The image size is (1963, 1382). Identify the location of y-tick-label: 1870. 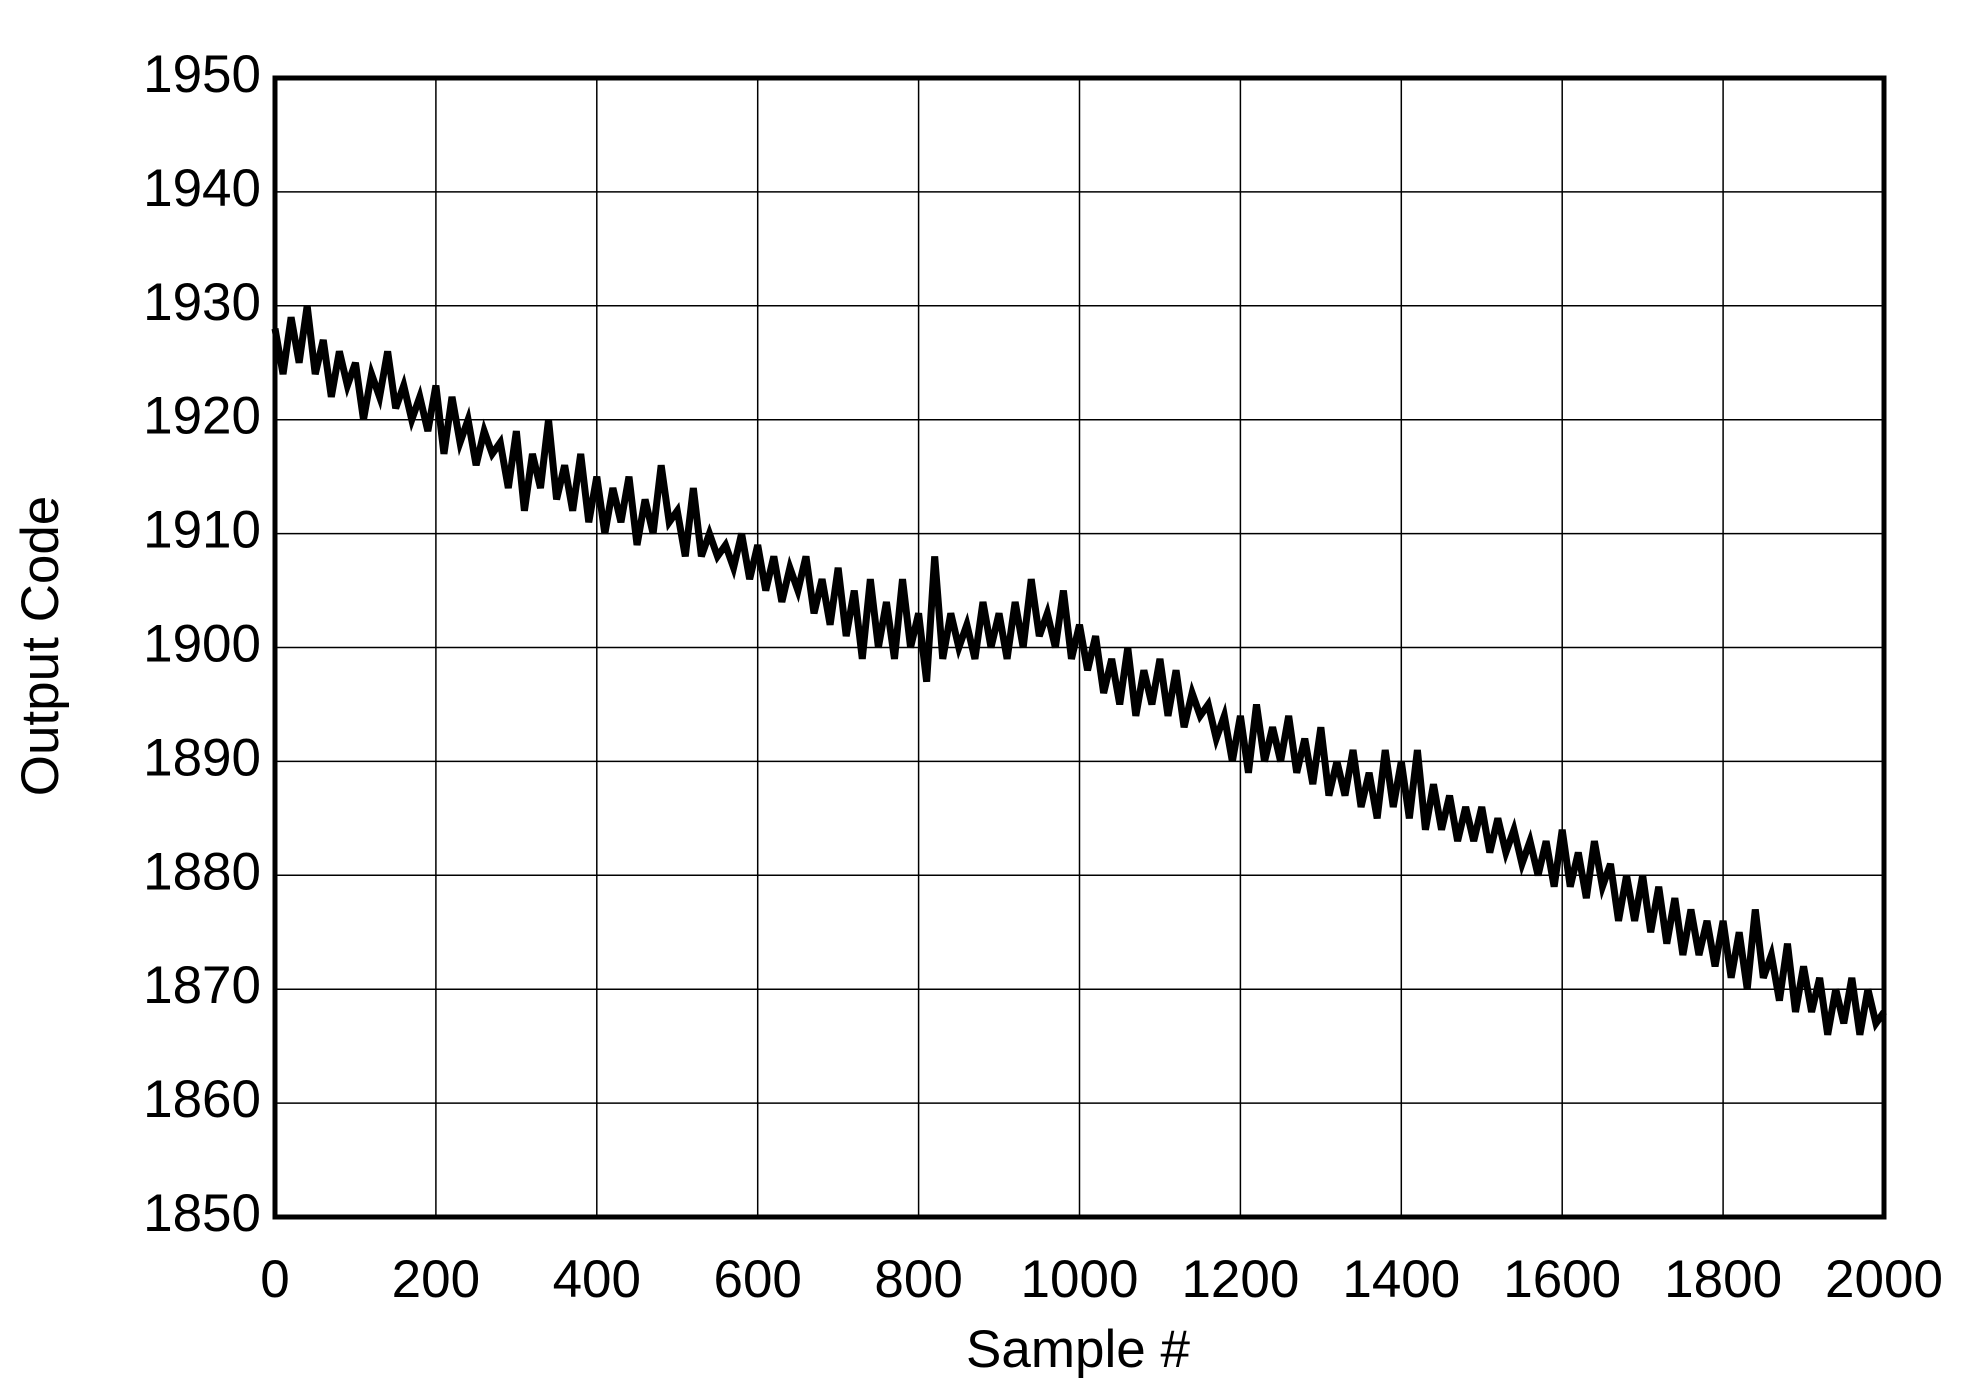
(202, 985).